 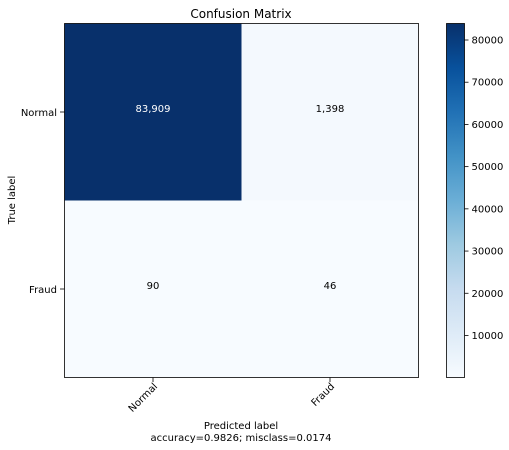 What do you see at coordinates (240, 14) in the screenshot?
I see `chart-title: Confusion Matrix` at bounding box center [240, 14].